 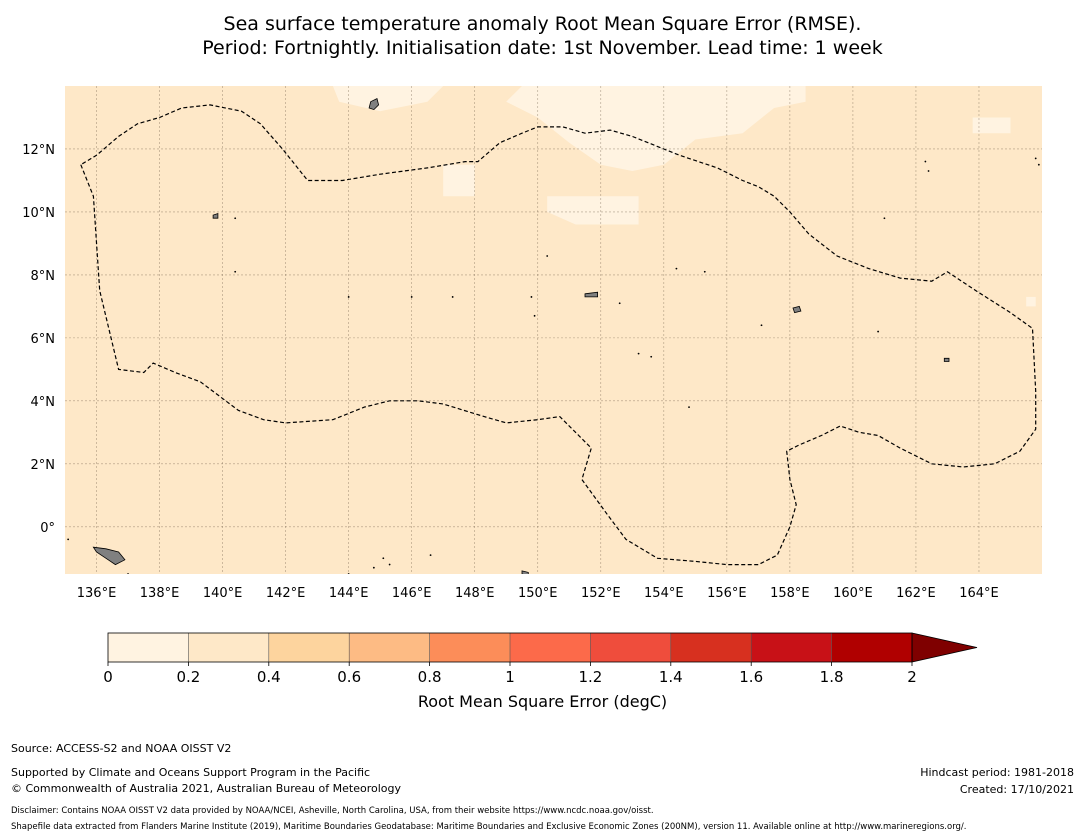 I want to click on colorbar-tick-label: 0.8, so click(x=430, y=677).